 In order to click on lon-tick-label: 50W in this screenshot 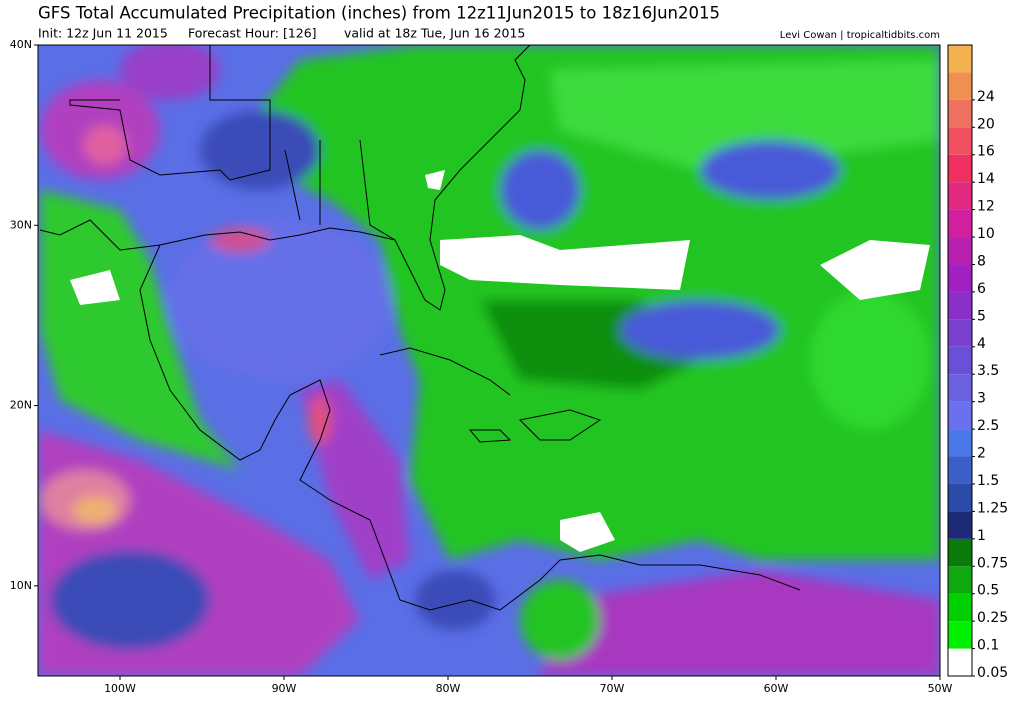, I will do `click(940, 688)`.